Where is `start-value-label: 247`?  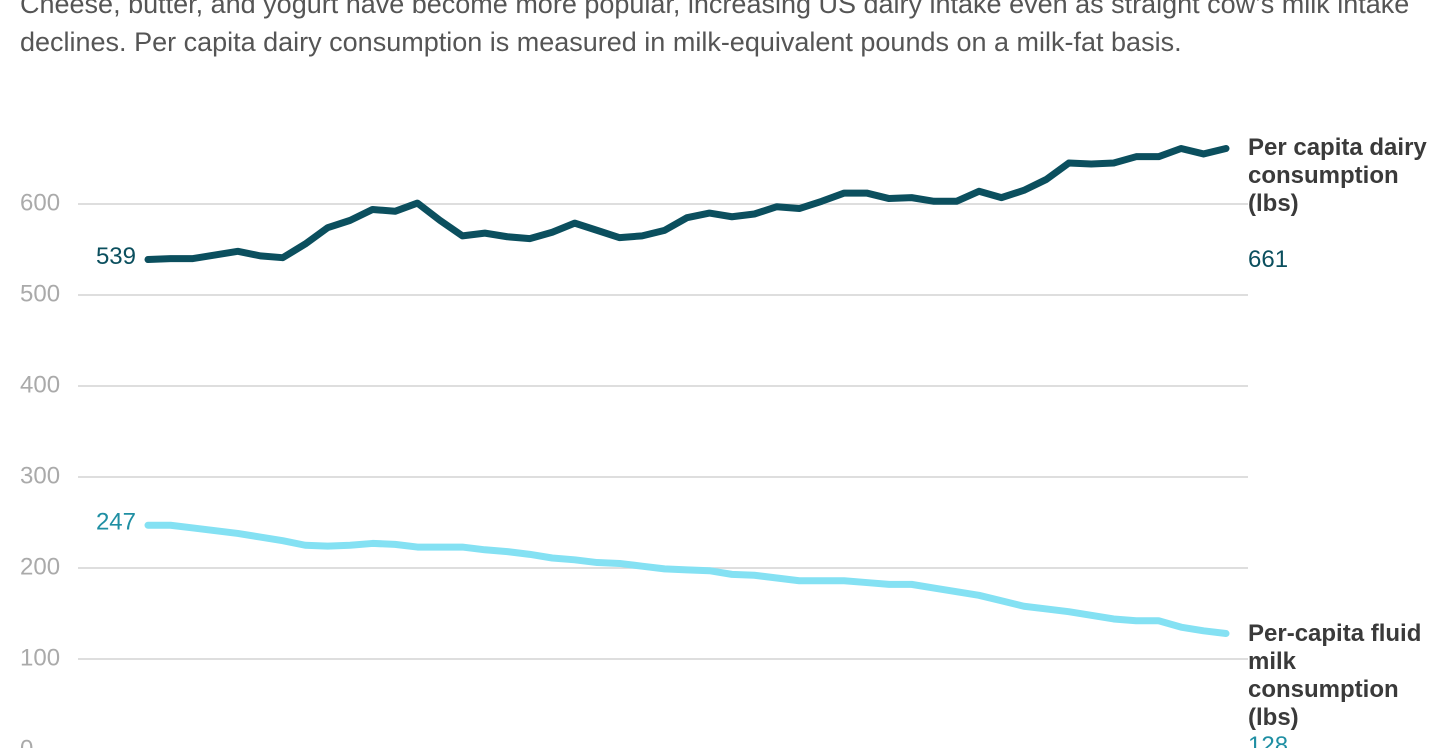 start-value-label: 247 is located at coordinates (116, 522).